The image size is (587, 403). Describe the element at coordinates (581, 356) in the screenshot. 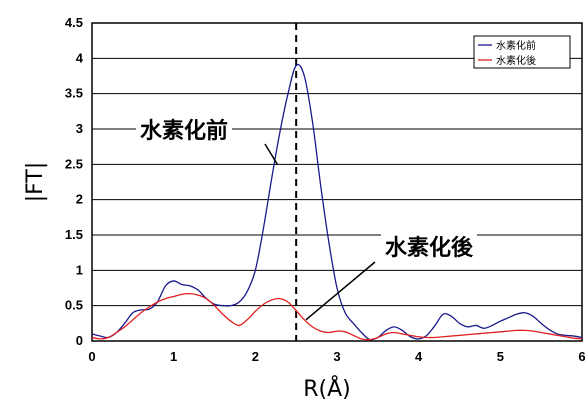

I see `x-tick-label: 6` at that location.